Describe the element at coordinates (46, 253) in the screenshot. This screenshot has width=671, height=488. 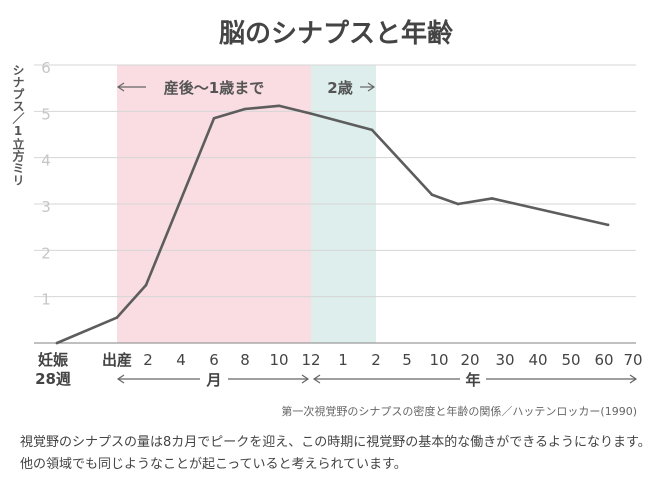
I see `y-tick-label: 2` at that location.